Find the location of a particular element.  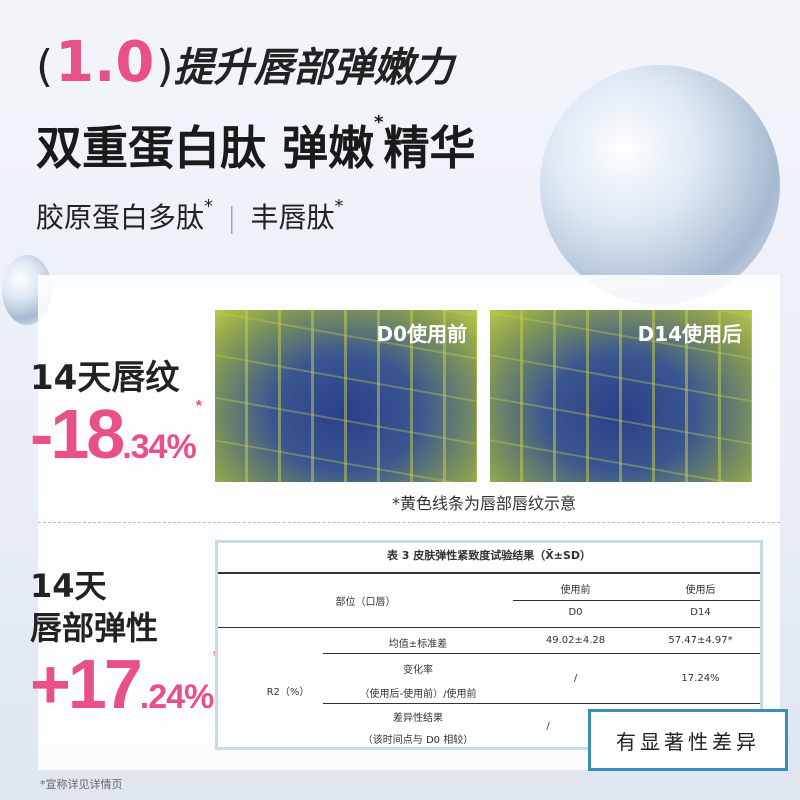

product-title: 双重蛋白肽 弹嫩*精华 is located at coordinates (255, 145).